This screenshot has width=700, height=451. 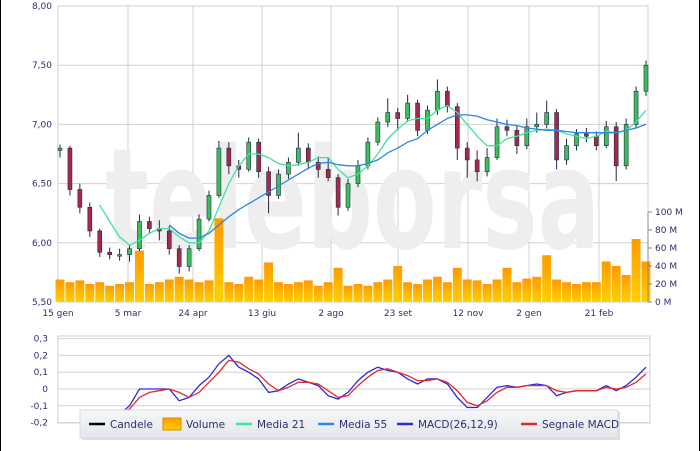 What do you see at coordinates (42, 125) in the screenshot?
I see `price-tick-label: 7,00` at bounding box center [42, 125].